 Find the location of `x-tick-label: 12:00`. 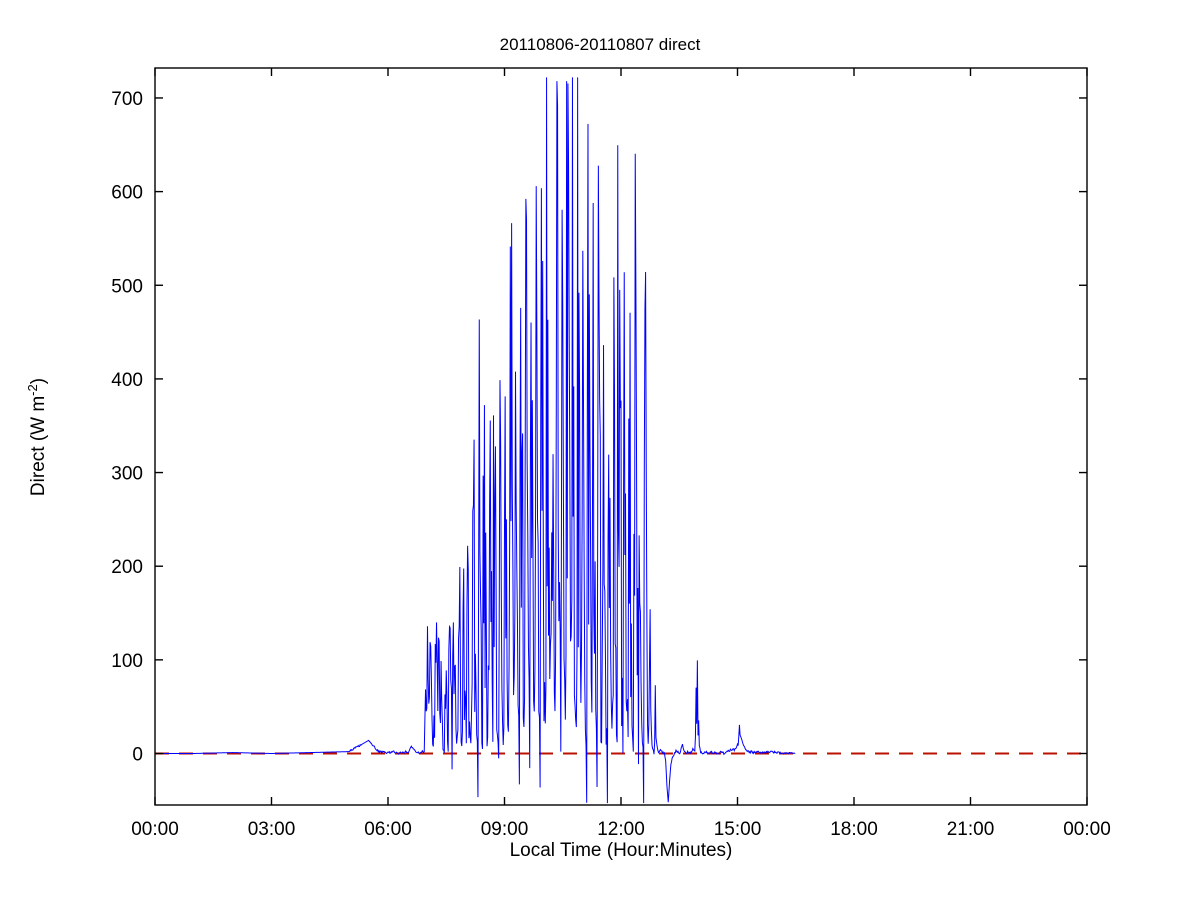

x-tick-label: 12:00 is located at coordinates (621, 829).